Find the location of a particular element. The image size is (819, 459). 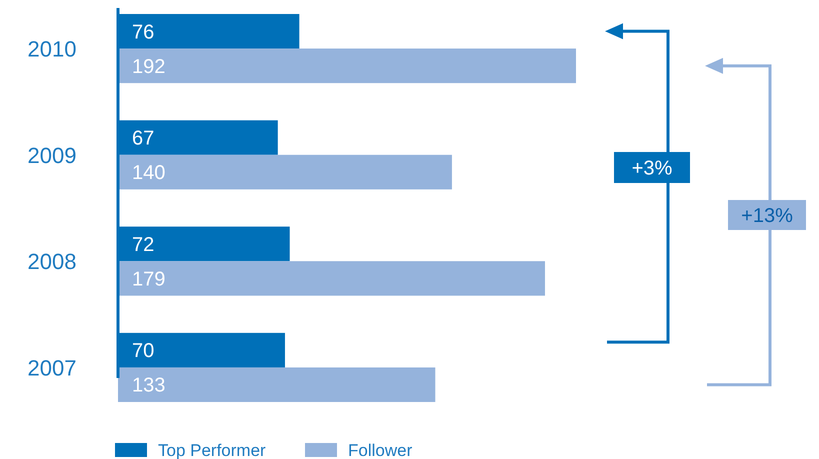

legend-label: Follower is located at coordinates (380, 450).